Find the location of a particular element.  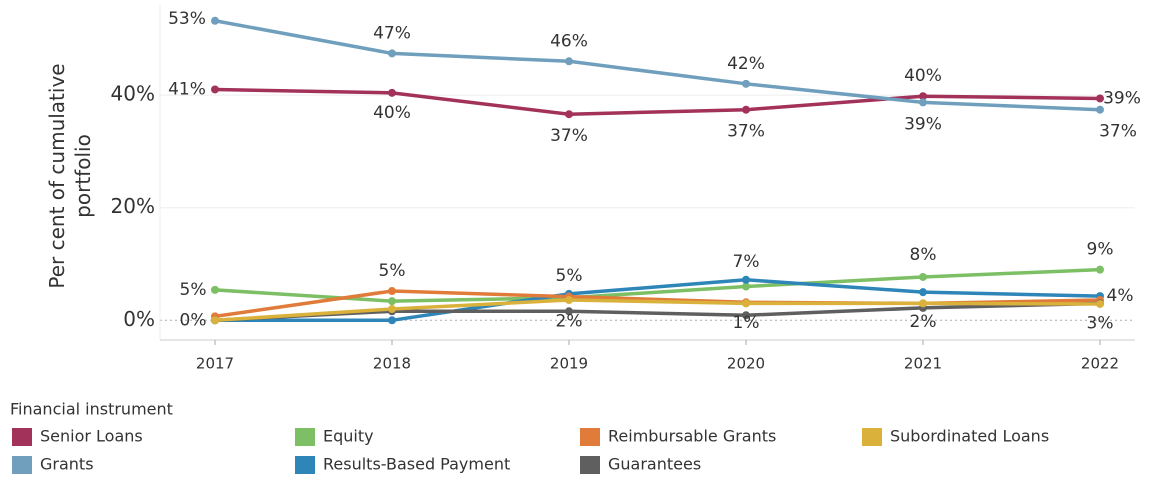

legend-title: Financial instrument is located at coordinates (91, 409).